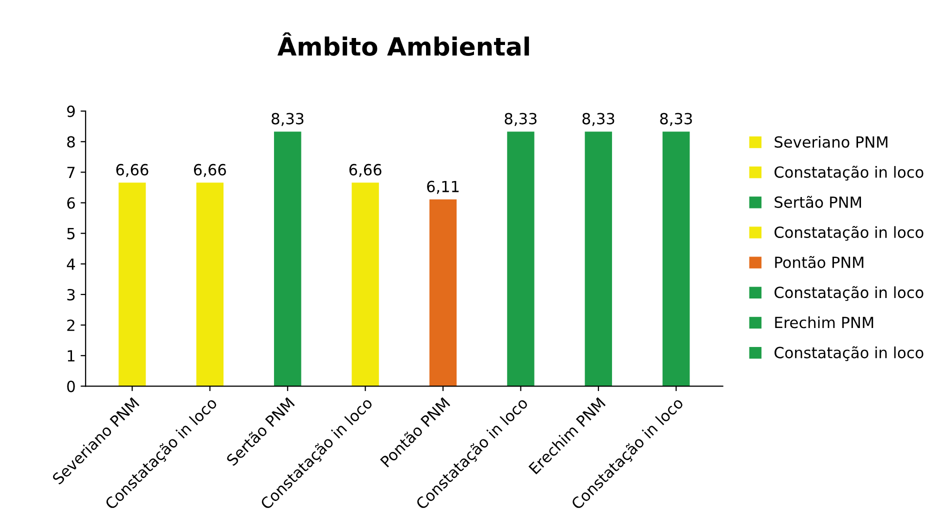  What do you see at coordinates (71, 264) in the screenshot?
I see `y-tick-label: 4` at bounding box center [71, 264].